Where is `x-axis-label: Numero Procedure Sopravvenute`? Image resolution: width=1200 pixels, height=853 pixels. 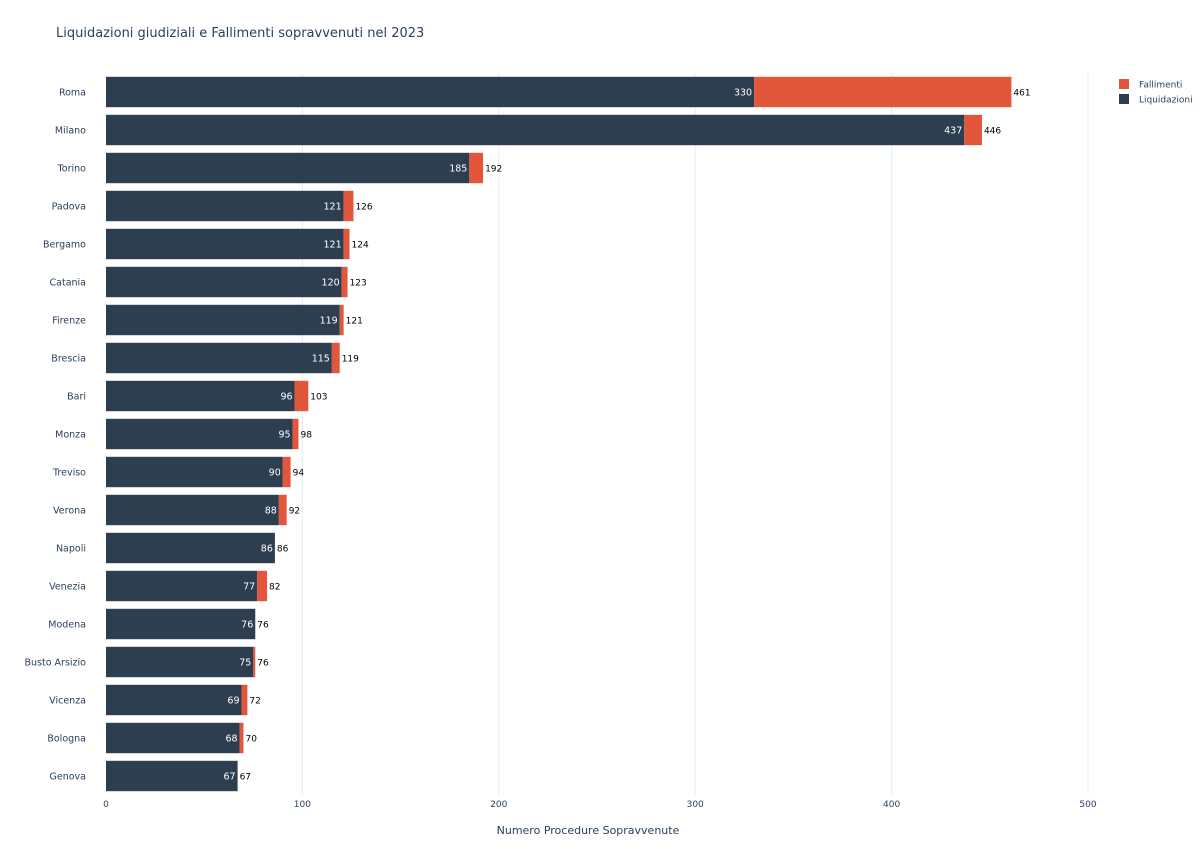
x-axis-label: Numero Procedure Sopravvenute is located at coordinates (588, 830).